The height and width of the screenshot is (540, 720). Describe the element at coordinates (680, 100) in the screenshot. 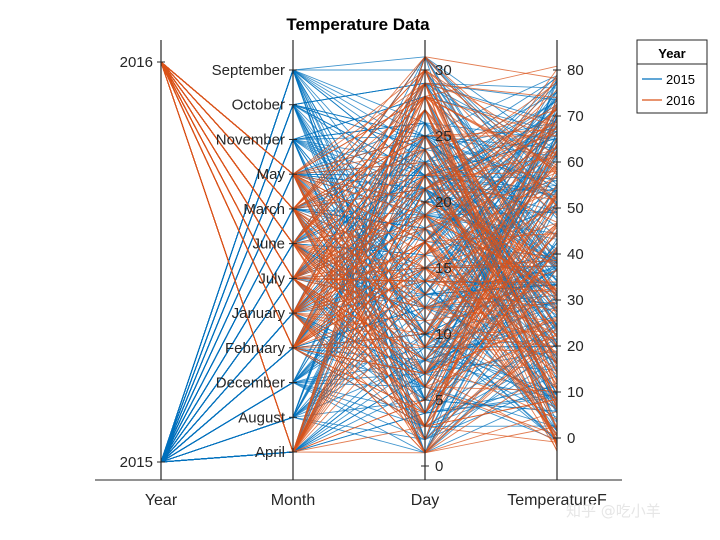

I see `legend-label-2016: 2016` at that location.